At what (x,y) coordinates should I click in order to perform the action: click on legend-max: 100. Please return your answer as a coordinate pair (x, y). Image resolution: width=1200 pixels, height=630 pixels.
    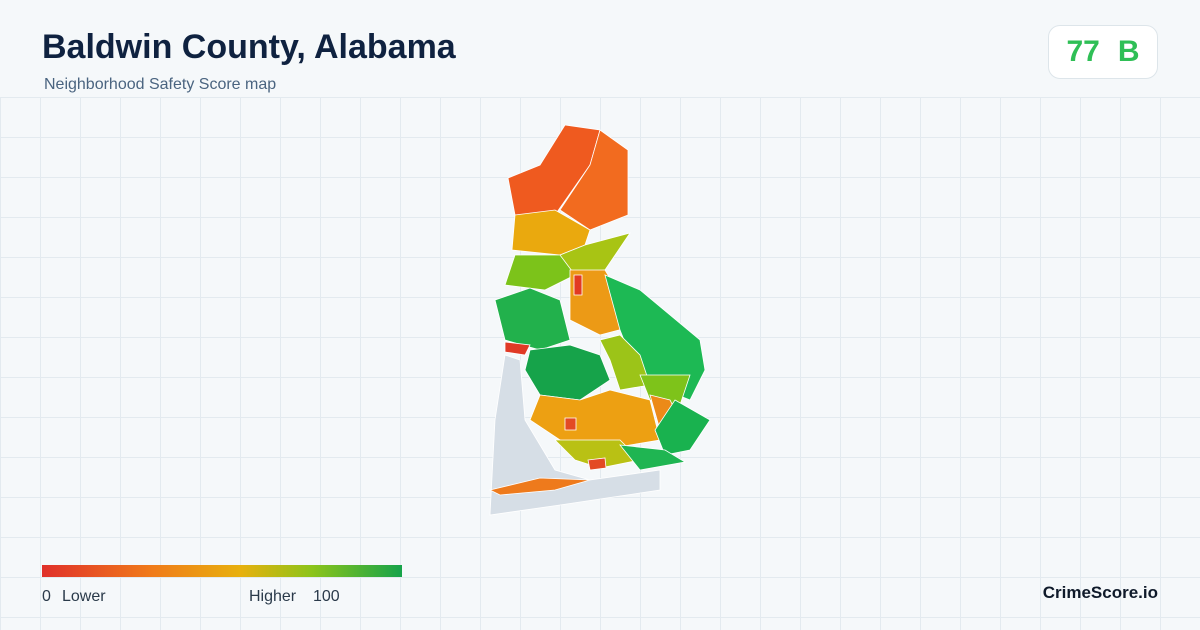
    Looking at the image, I should click on (326, 596).